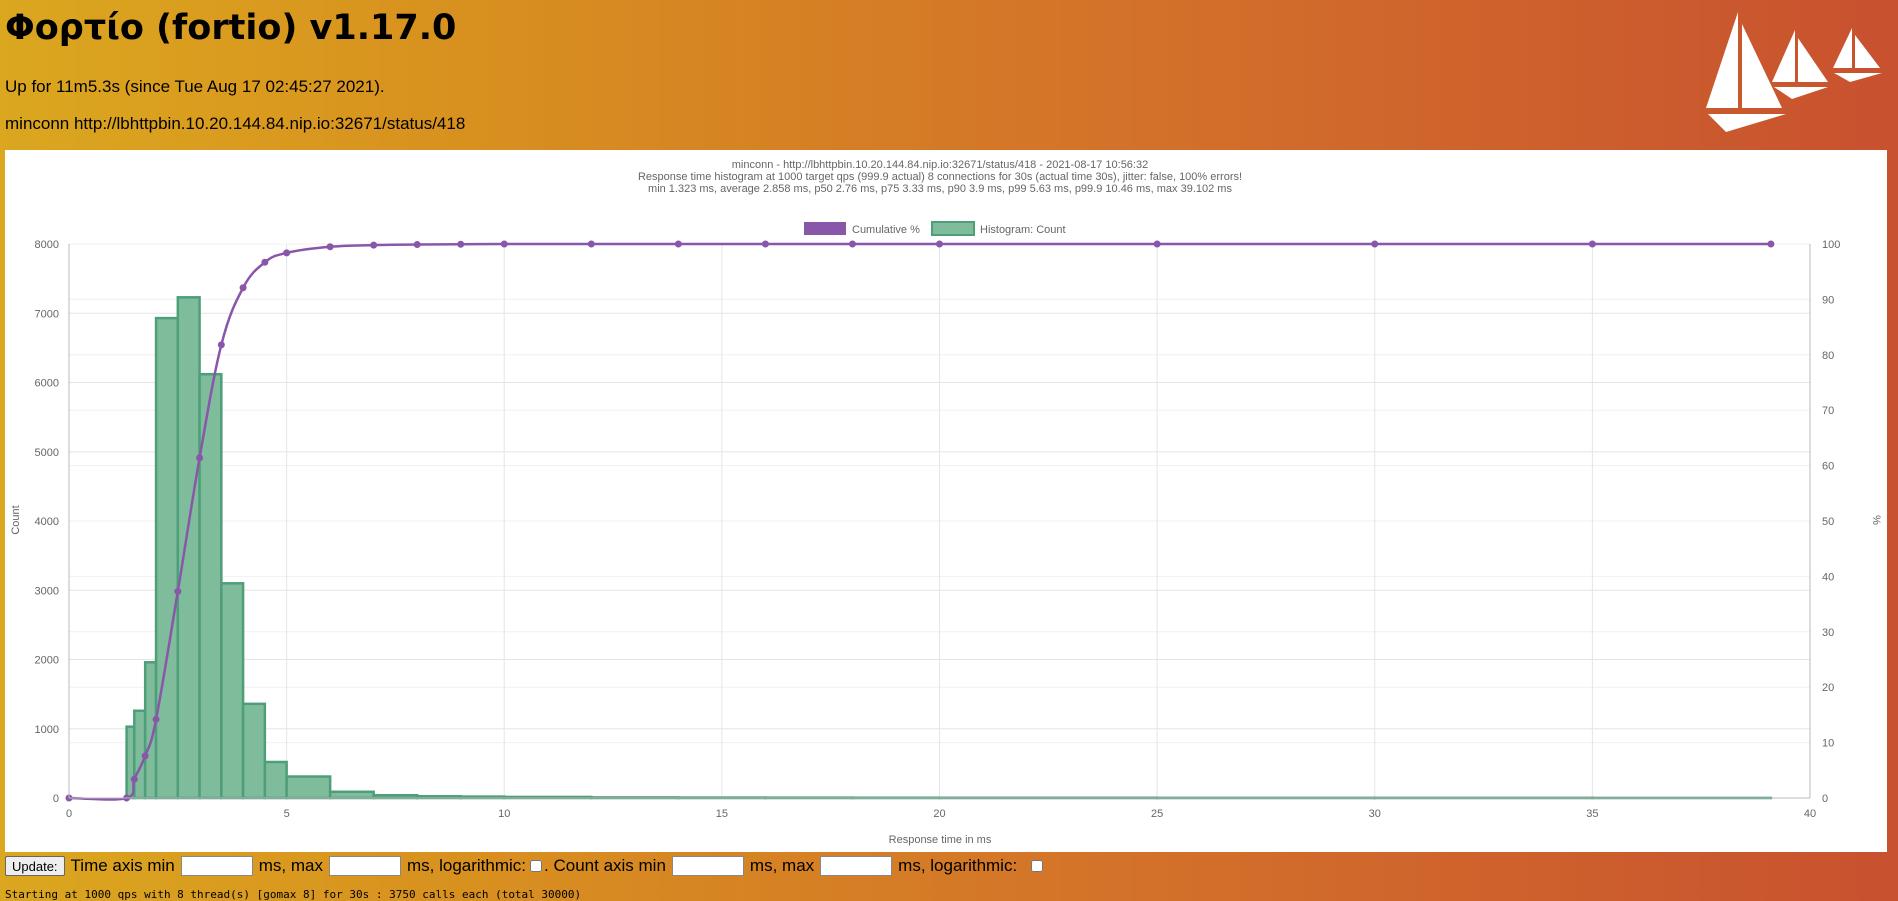 This screenshot has width=1898, height=901. I want to click on count-axis-min-label: . Count axis min, so click(605, 865).